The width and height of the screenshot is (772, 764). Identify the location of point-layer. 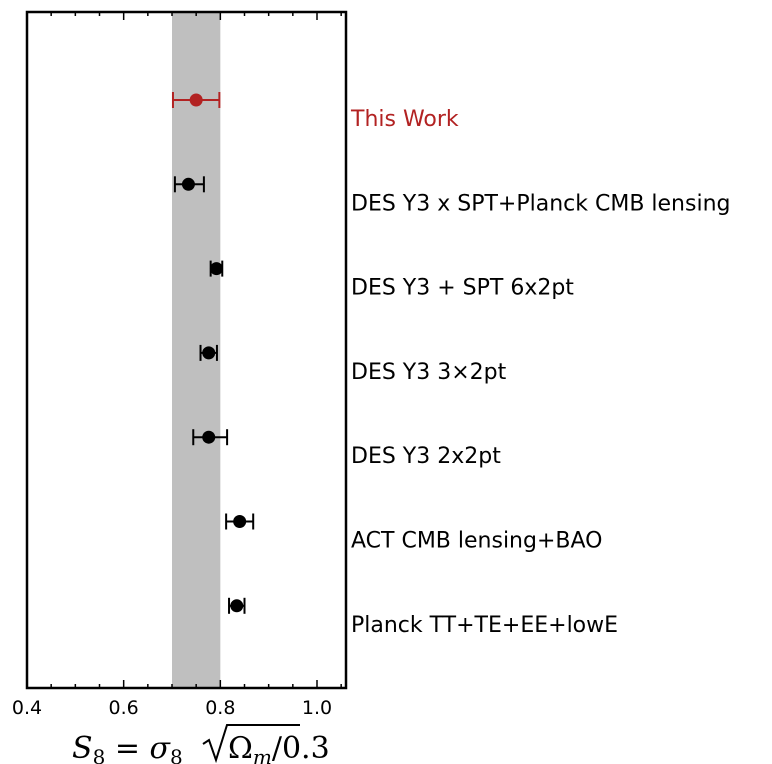
(214, 353).